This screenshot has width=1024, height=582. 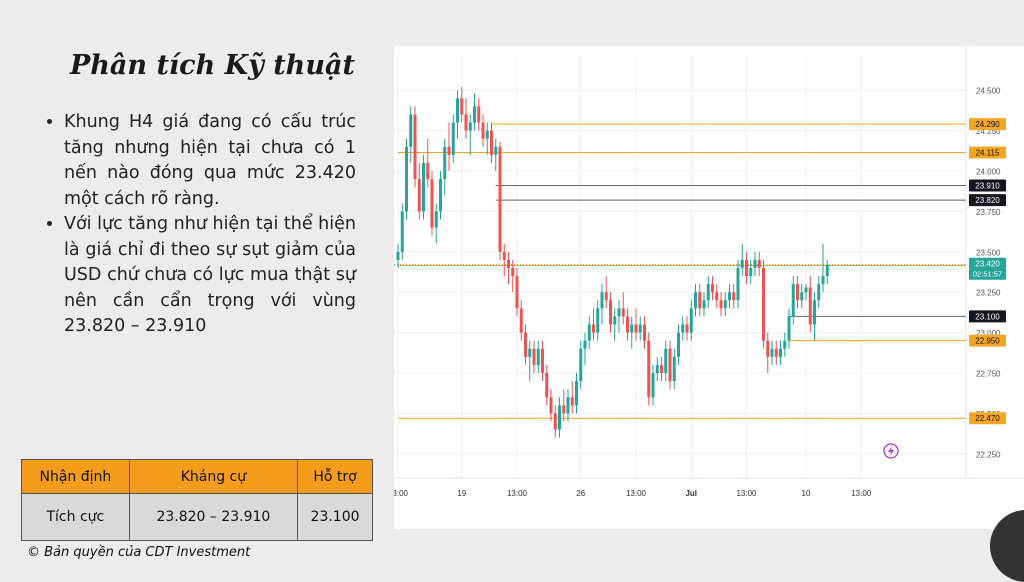 I want to click on lightning-icon, so click(x=891, y=451).